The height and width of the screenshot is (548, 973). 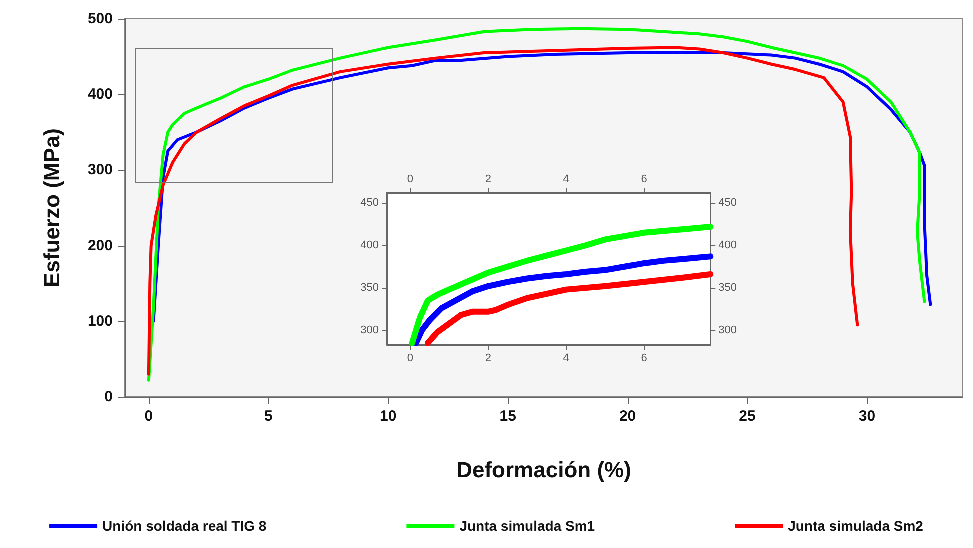 I want to click on x-tick-label: 20, so click(x=627, y=416).